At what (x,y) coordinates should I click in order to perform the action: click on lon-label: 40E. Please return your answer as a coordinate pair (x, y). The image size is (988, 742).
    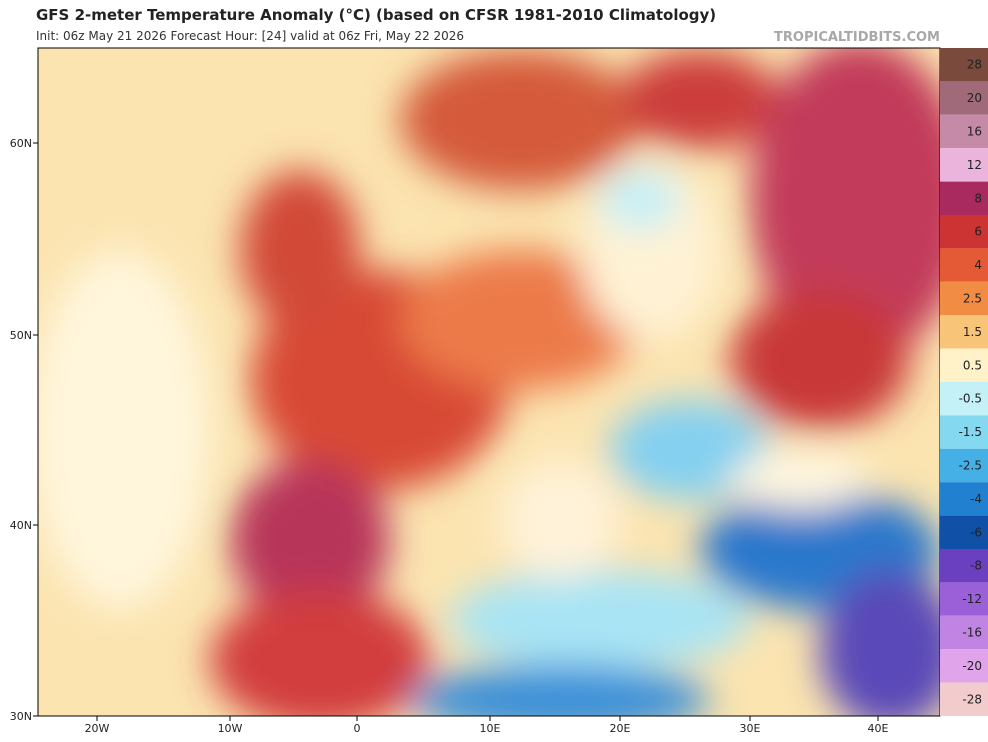
    Looking at the image, I should click on (878, 728).